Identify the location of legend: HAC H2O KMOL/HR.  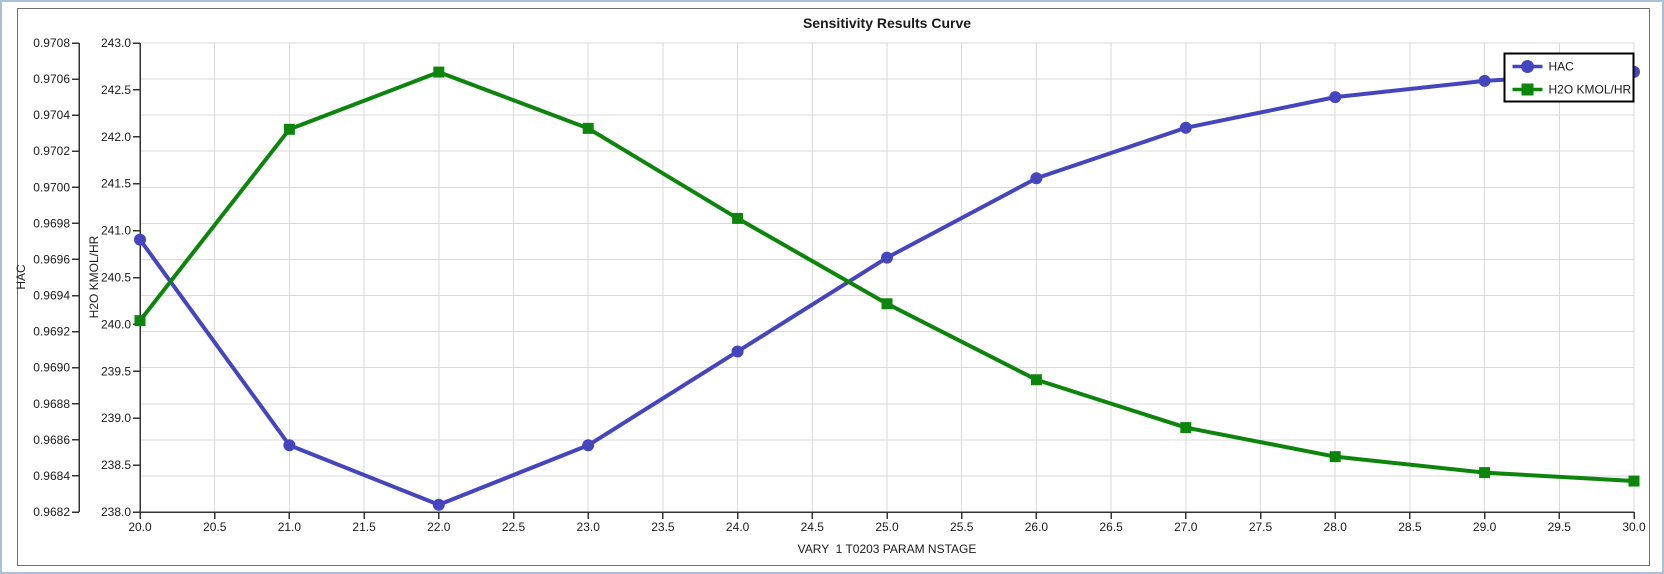
(1569, 77).